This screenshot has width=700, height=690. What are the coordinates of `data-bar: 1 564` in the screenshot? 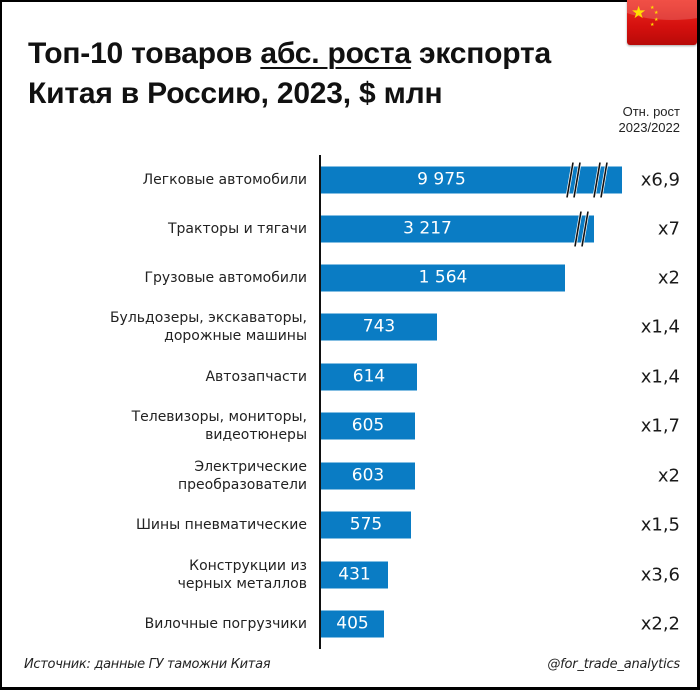 It's located at (443, 278).